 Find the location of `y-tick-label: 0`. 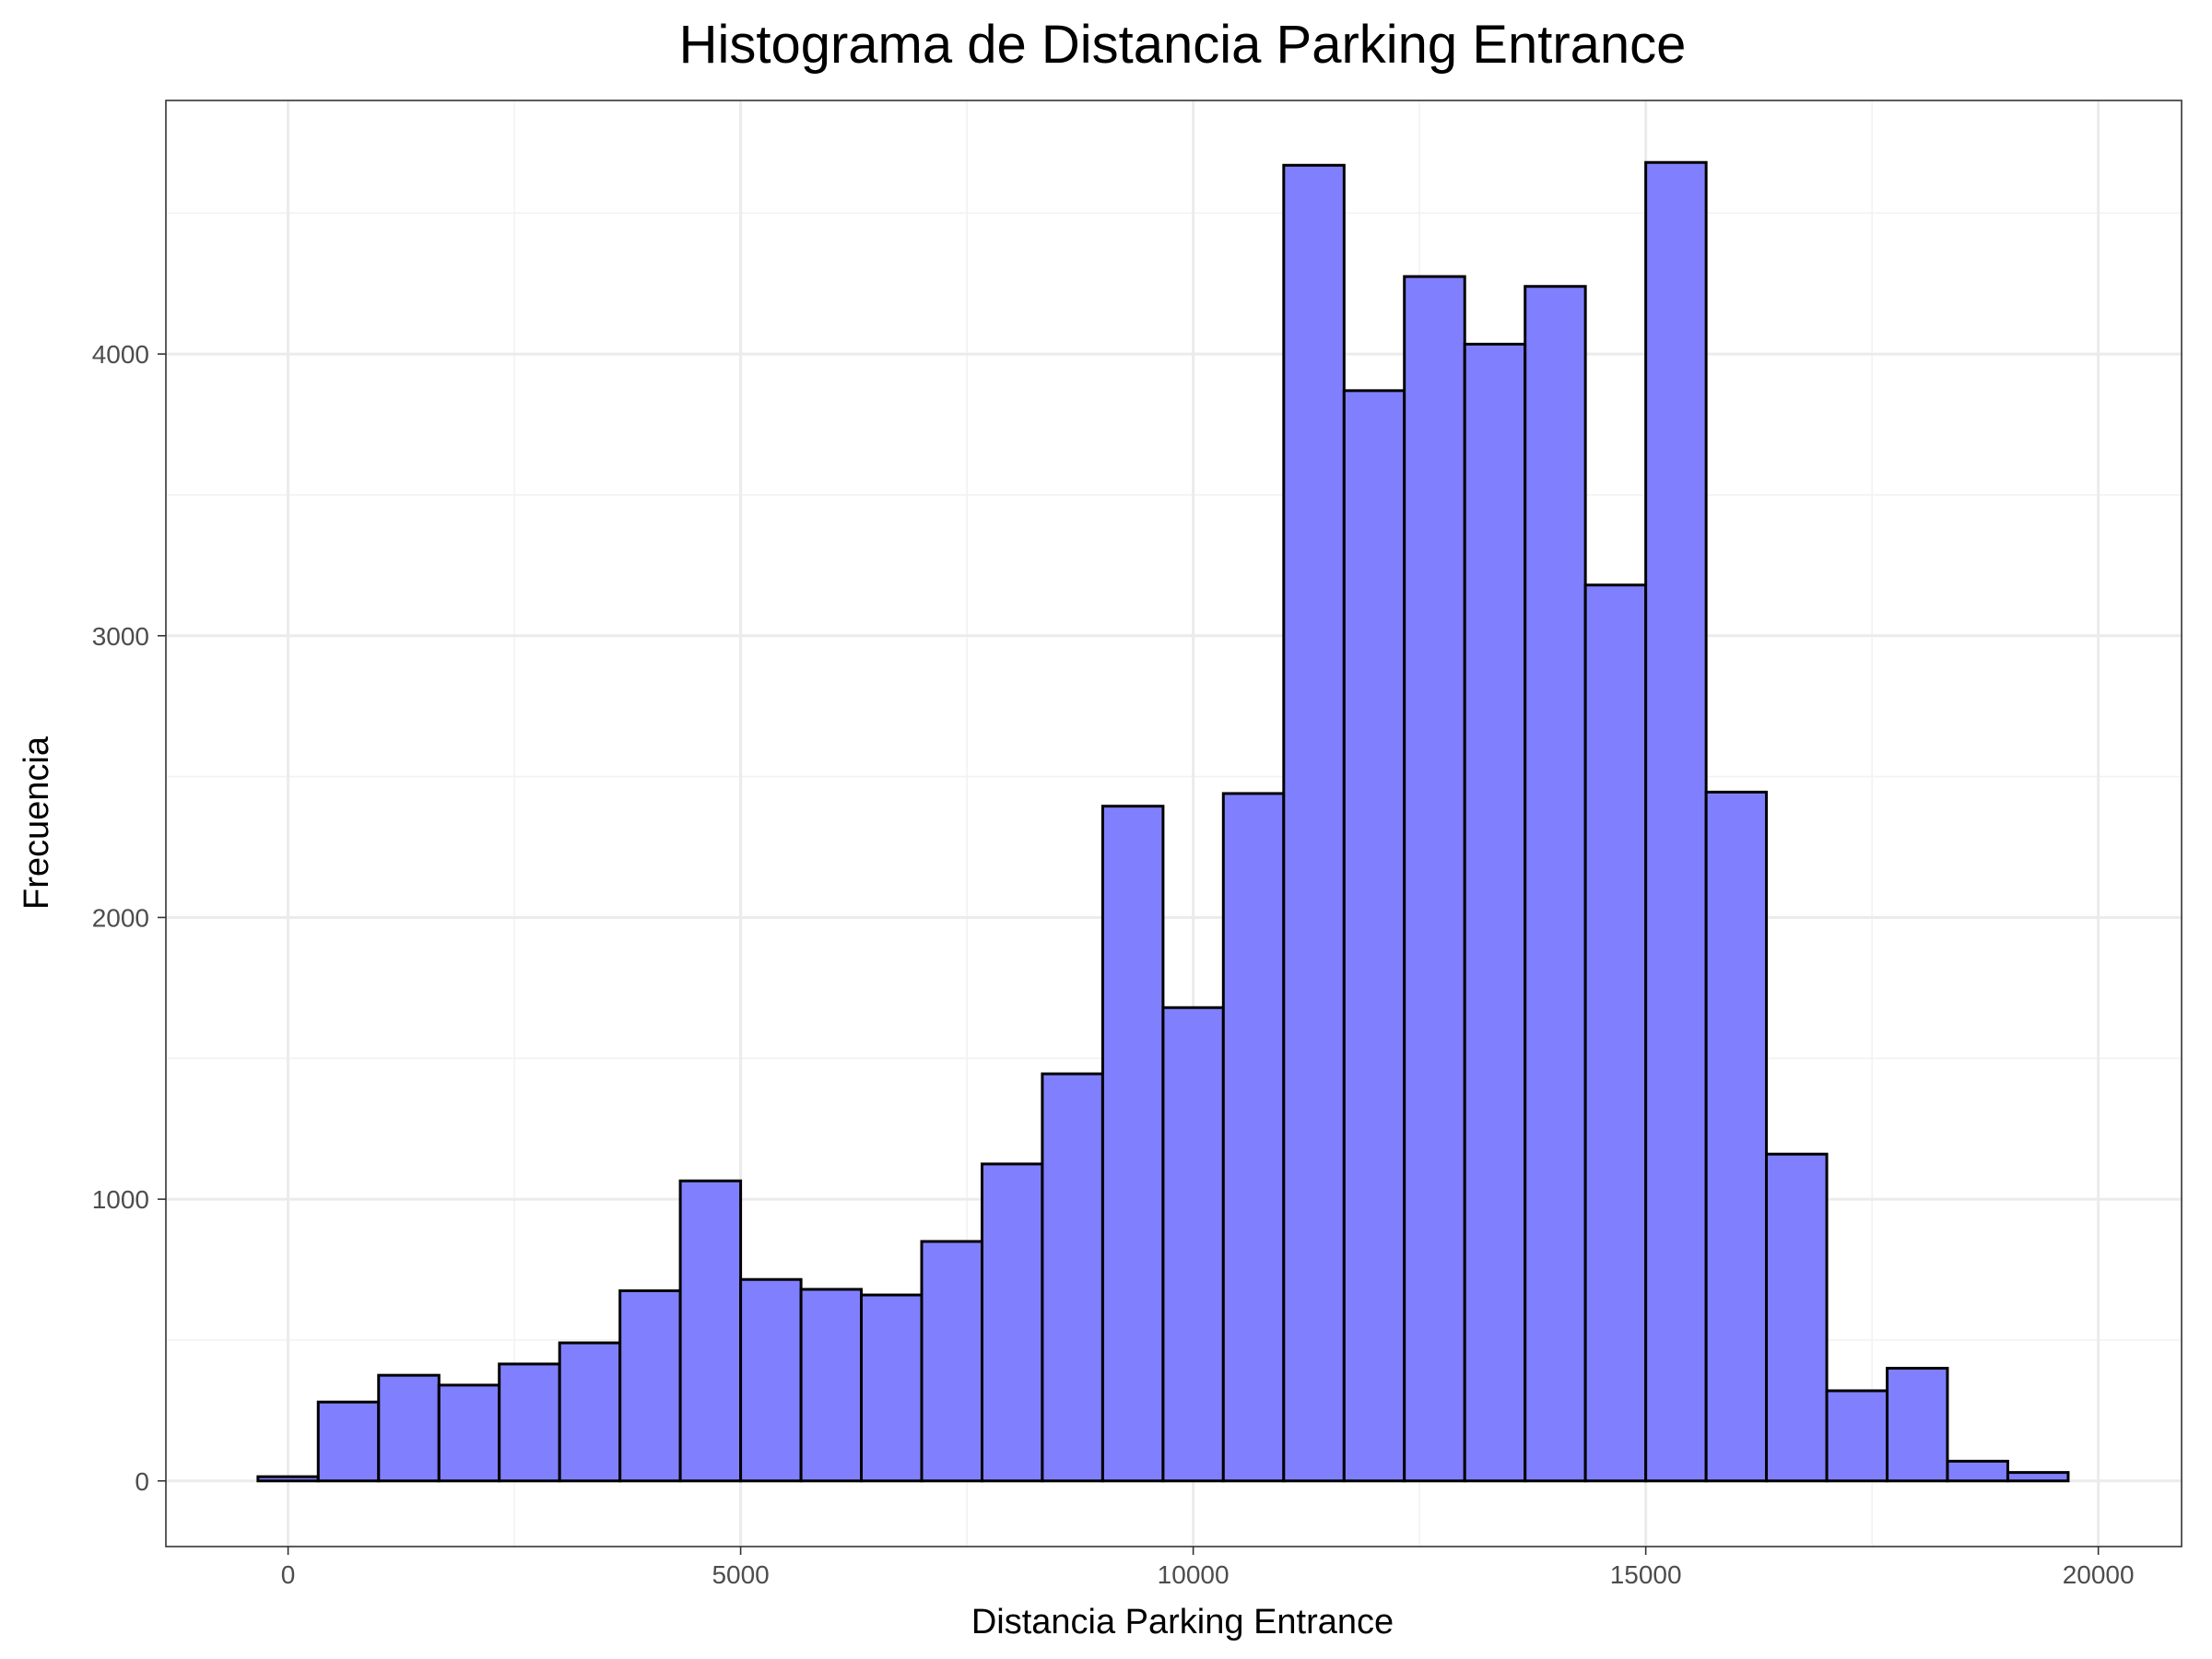

y-tick-label: 0 is located at coordinates (142, 1481).